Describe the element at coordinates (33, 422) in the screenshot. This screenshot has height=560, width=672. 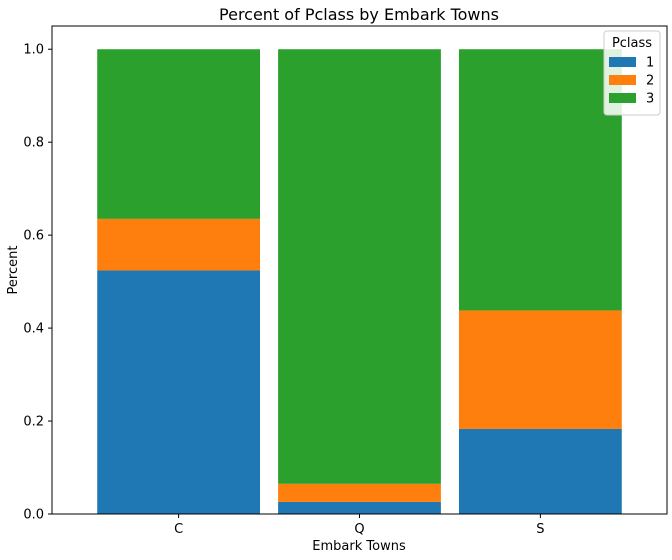
I see `y-tick-label: 0.2` at that location.